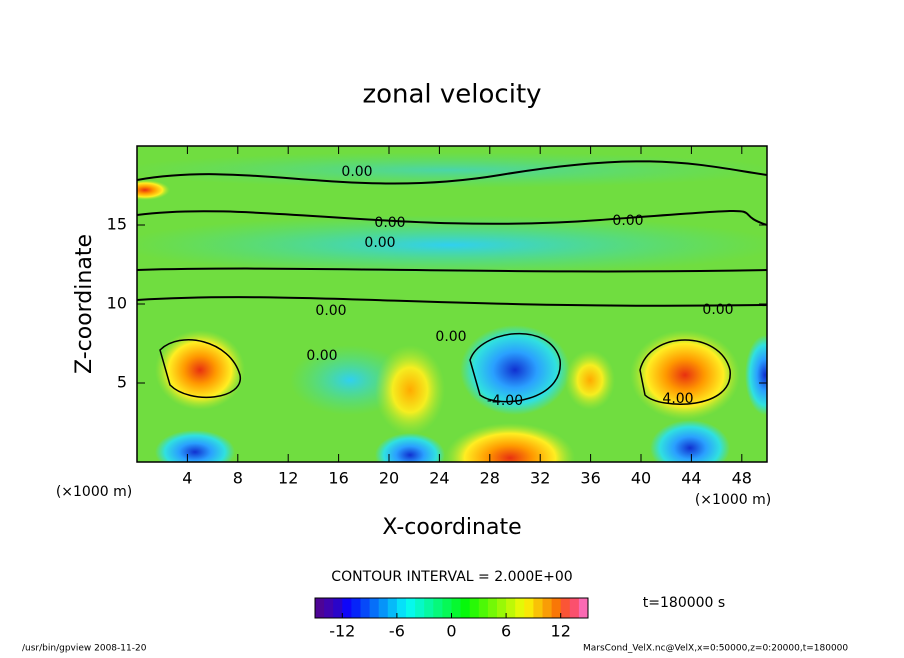 This screenshot has width=904, height=658. What do you see at coordinates (238, 478) in the screenshot?
I see `x-tick-label: 8` at bounding box center [238, 478].